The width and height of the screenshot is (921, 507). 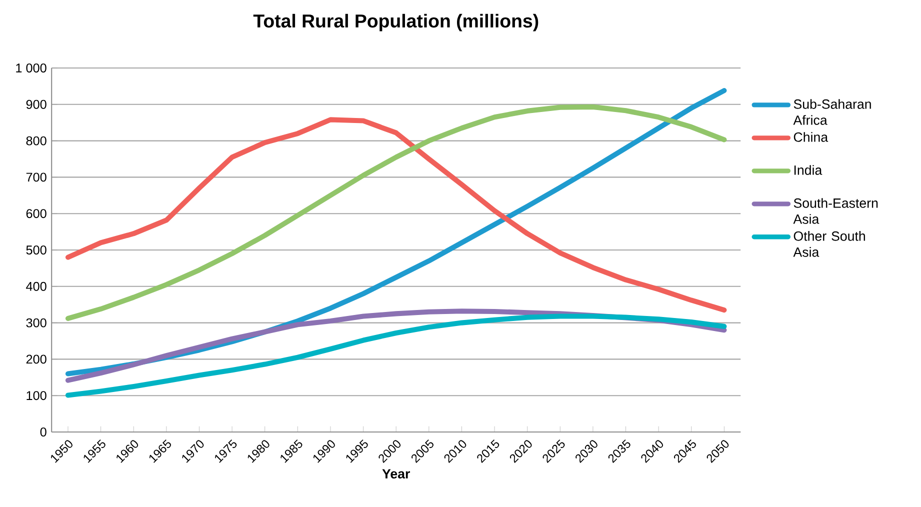 What do you see at coordinates (43, 432) in the screenshot?
I see `y-tick-label: 0` at bounding box center [43, 432].